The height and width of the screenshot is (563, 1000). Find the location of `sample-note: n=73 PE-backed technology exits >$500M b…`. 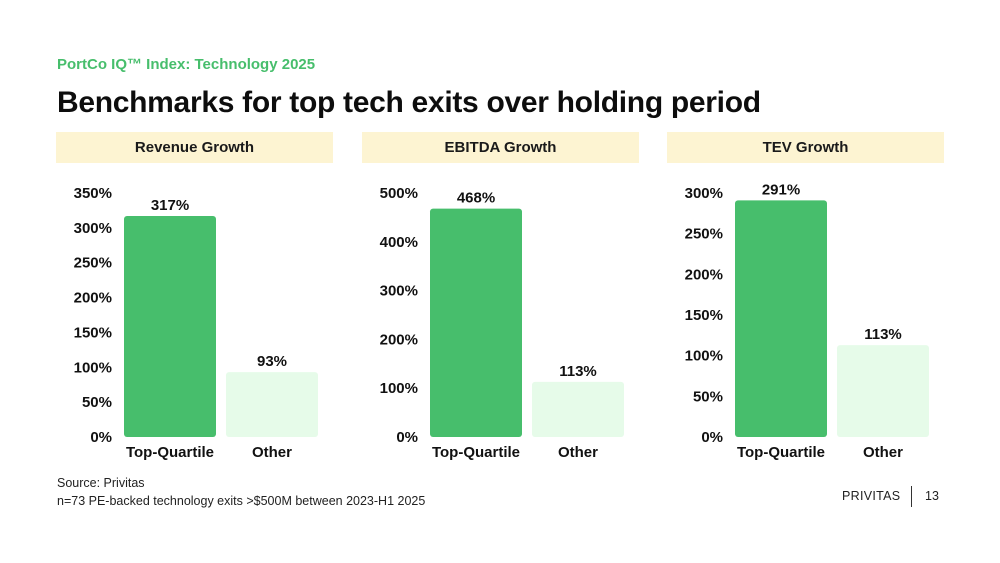

sample-note: n=73 PE-backed technology exits >$500M b… is located at coordinates (241, 501).